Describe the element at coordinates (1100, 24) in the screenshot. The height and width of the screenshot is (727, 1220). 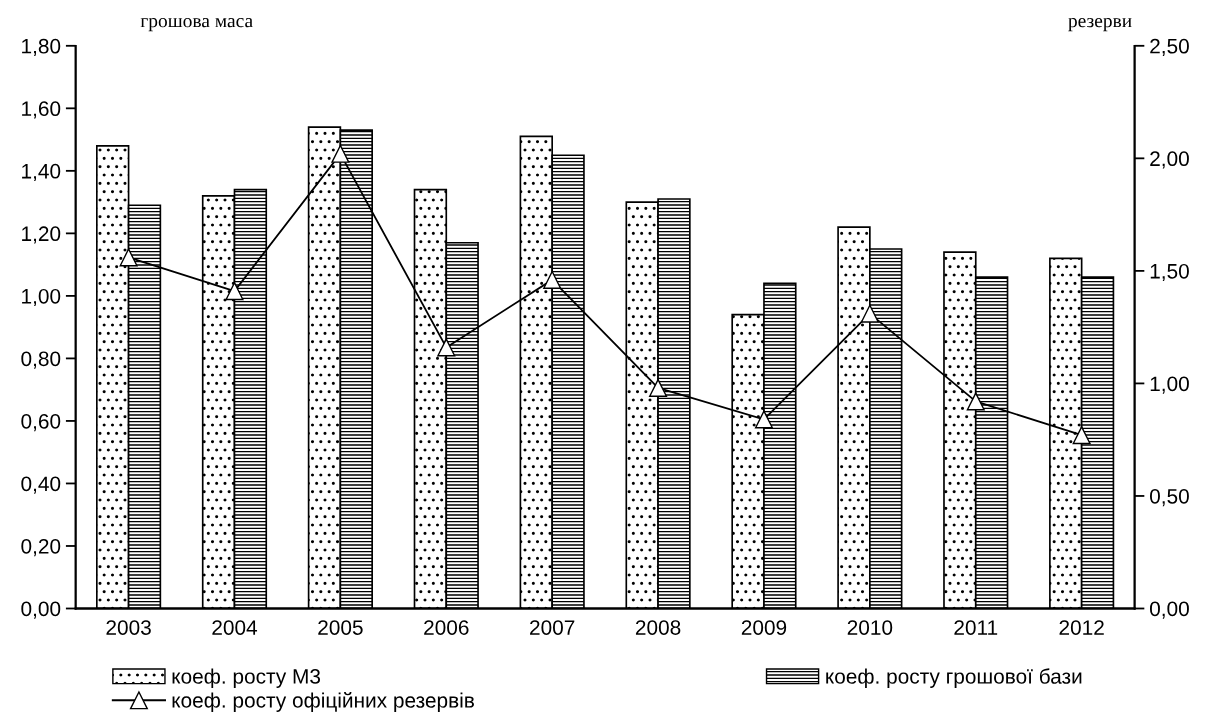
I see `y2-axis-title: резерви` at that location.